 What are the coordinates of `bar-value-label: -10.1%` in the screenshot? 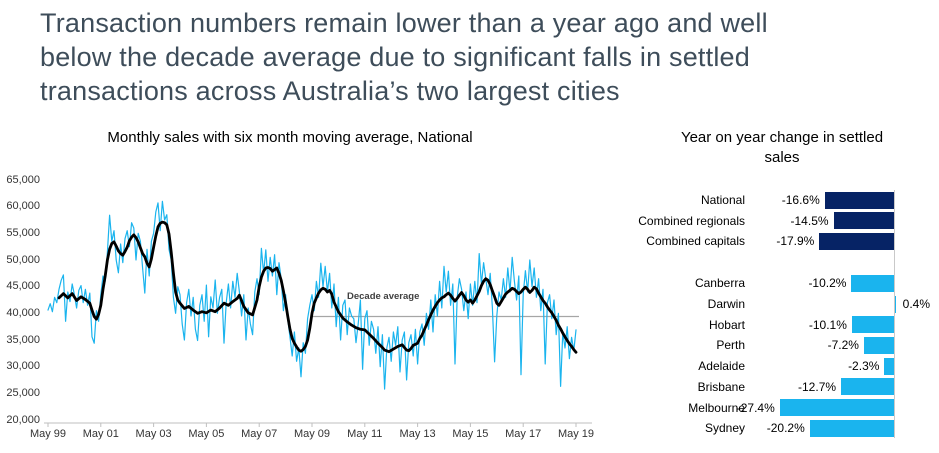 It's located at (827, 324).